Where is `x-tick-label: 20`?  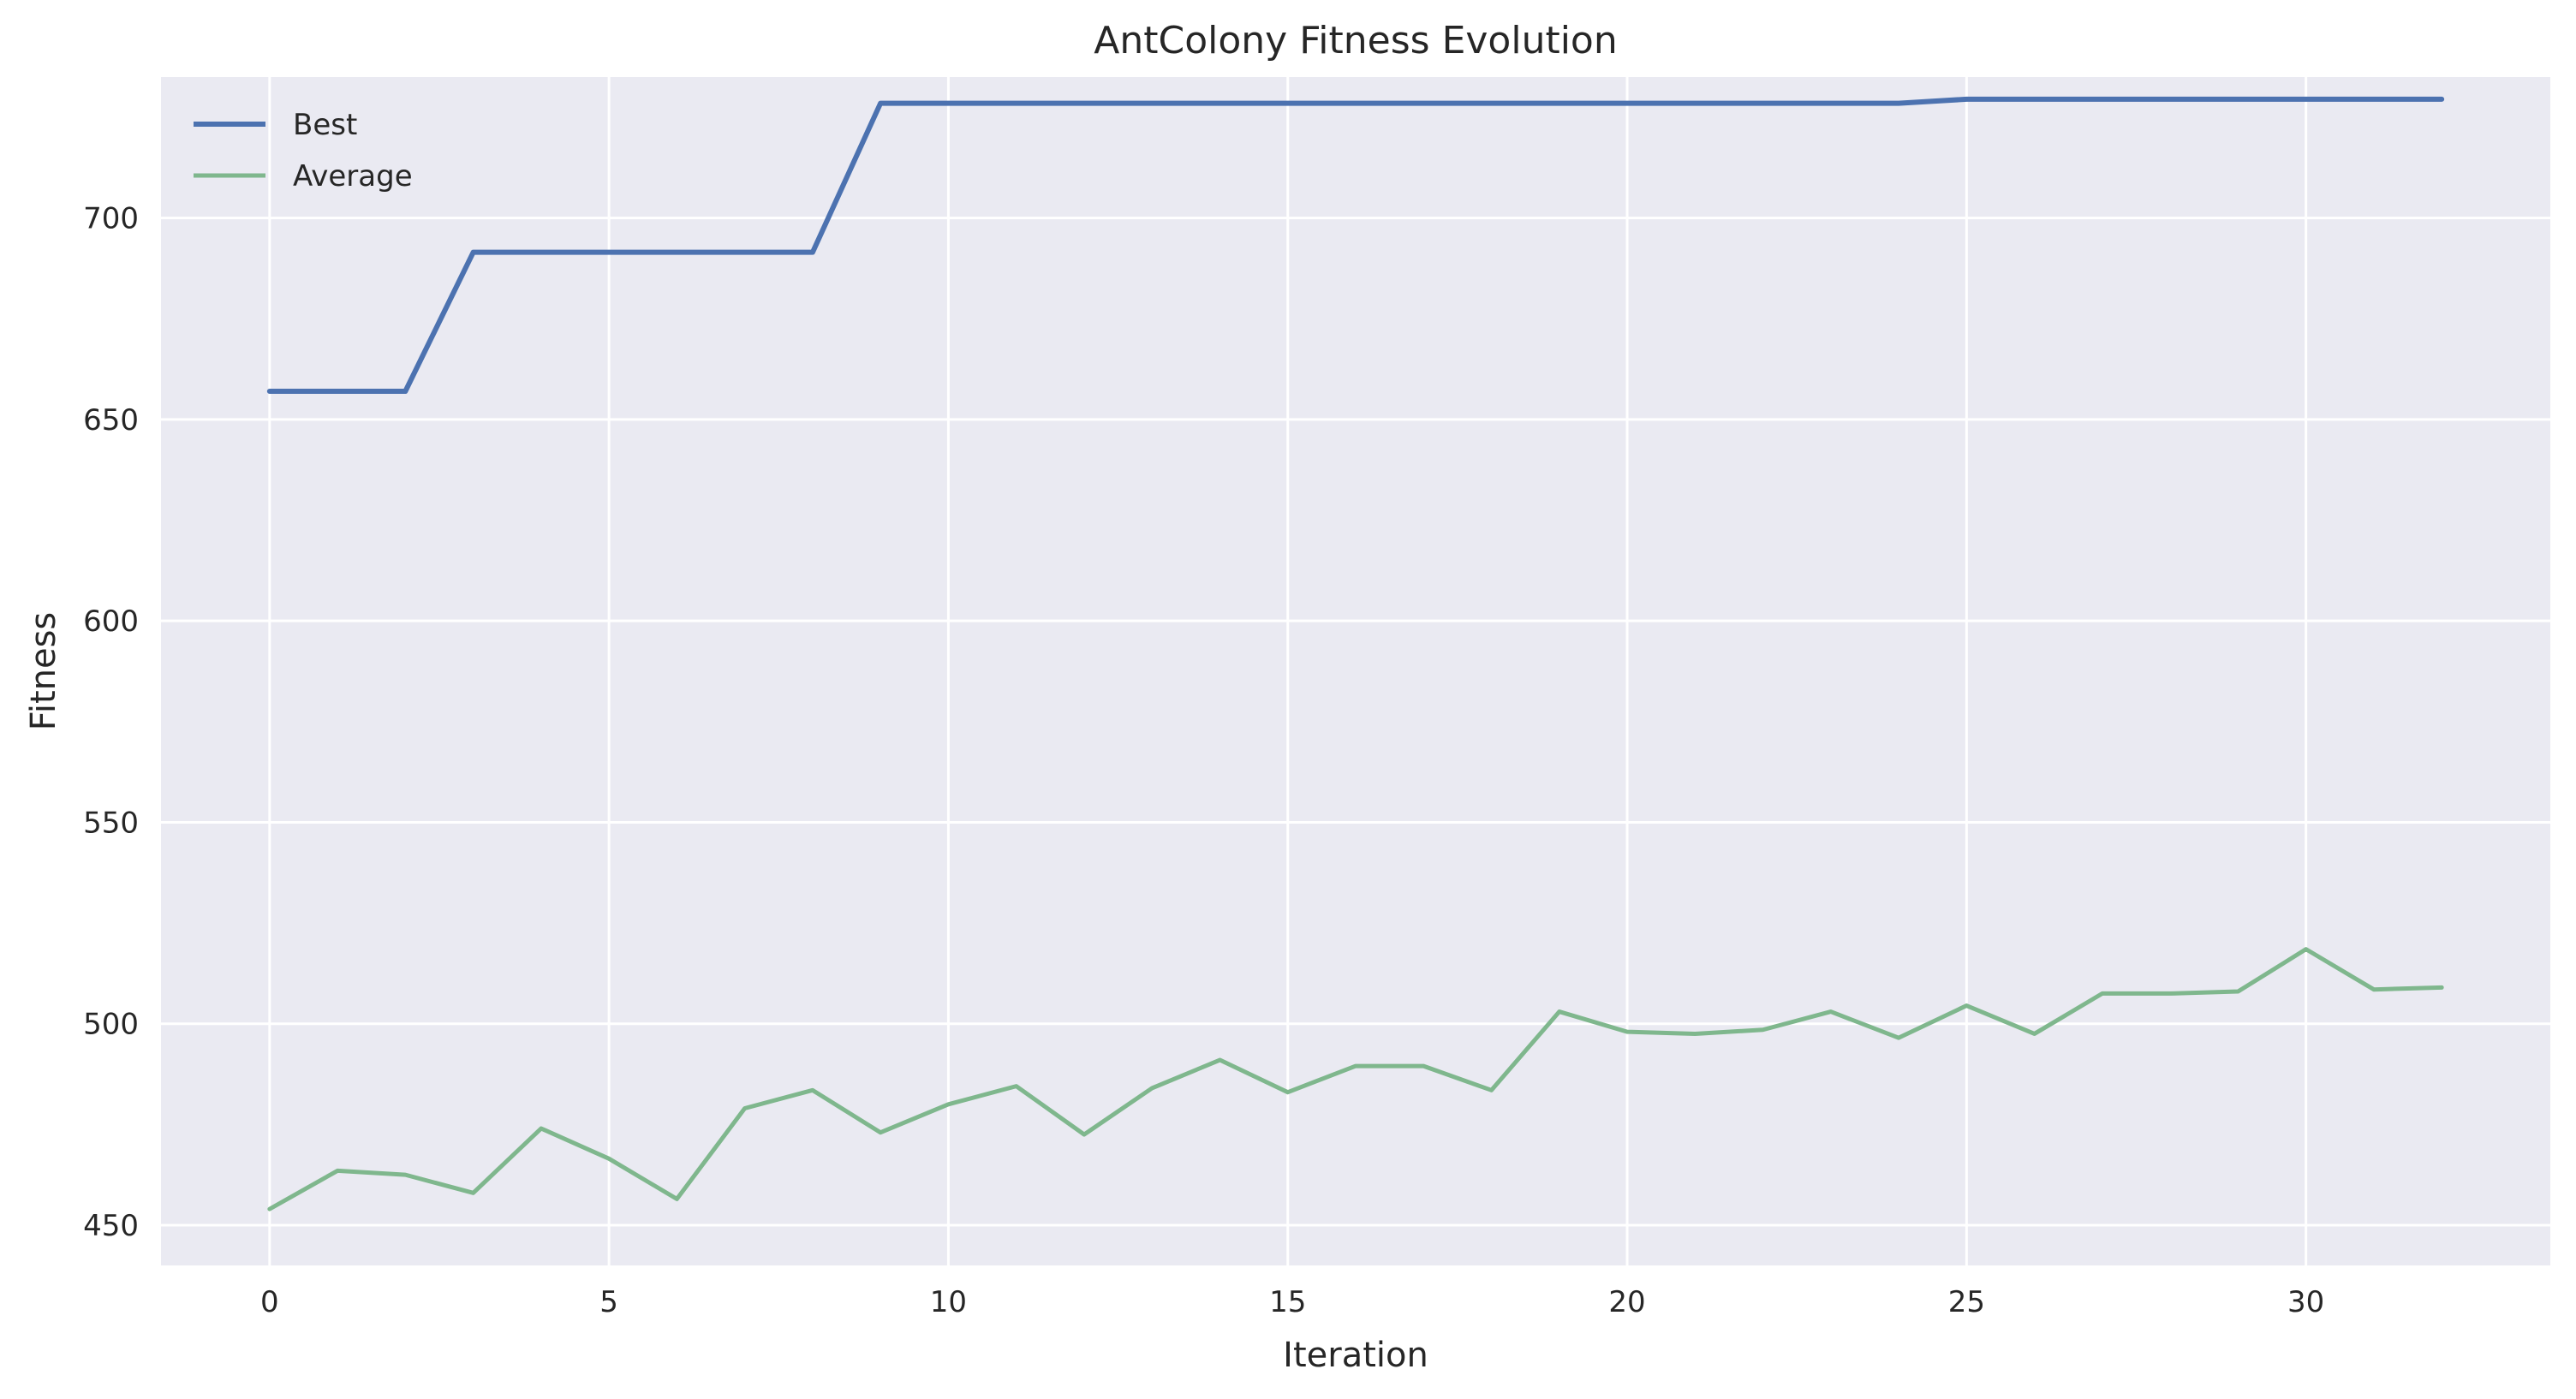 x-tick-label: 20 is located at coordinates (1627, 1302).